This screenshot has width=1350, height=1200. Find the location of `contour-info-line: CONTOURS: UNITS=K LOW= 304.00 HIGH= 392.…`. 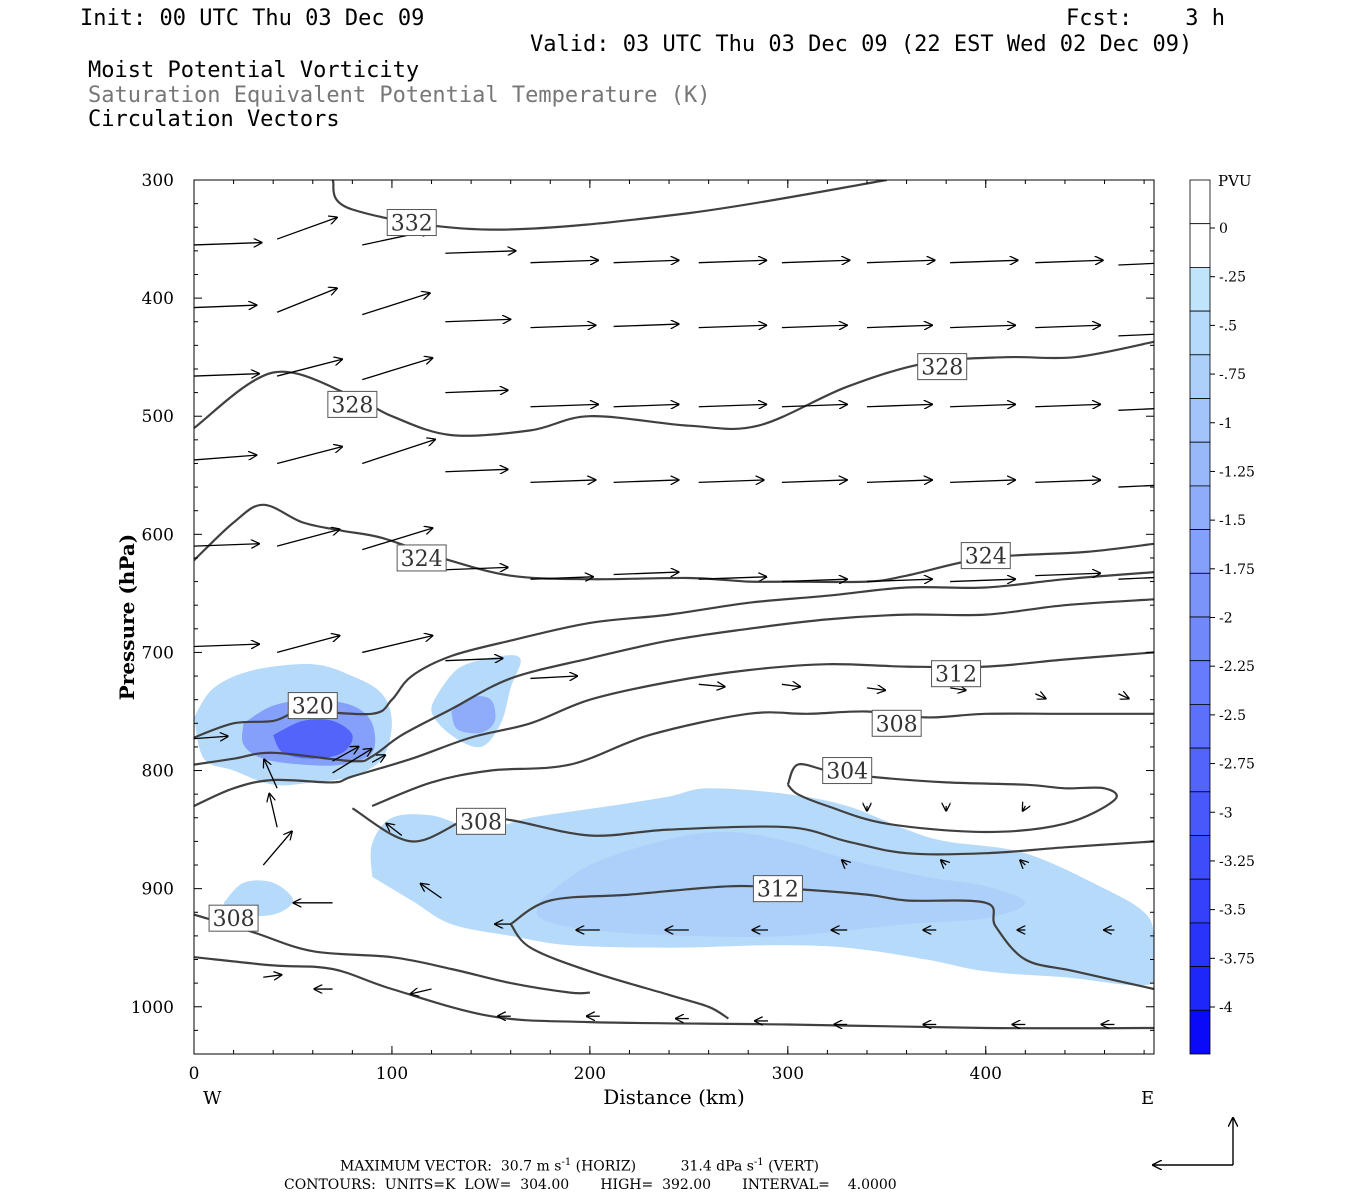

contour-info-line: CONTOURS: UNITS=K LOW= 304.00 HIGH= 392.… is located at coordinates (590, 1185).